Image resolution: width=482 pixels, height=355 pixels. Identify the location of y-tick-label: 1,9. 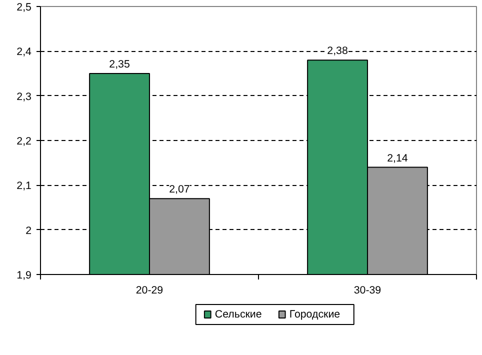
(24, 276).